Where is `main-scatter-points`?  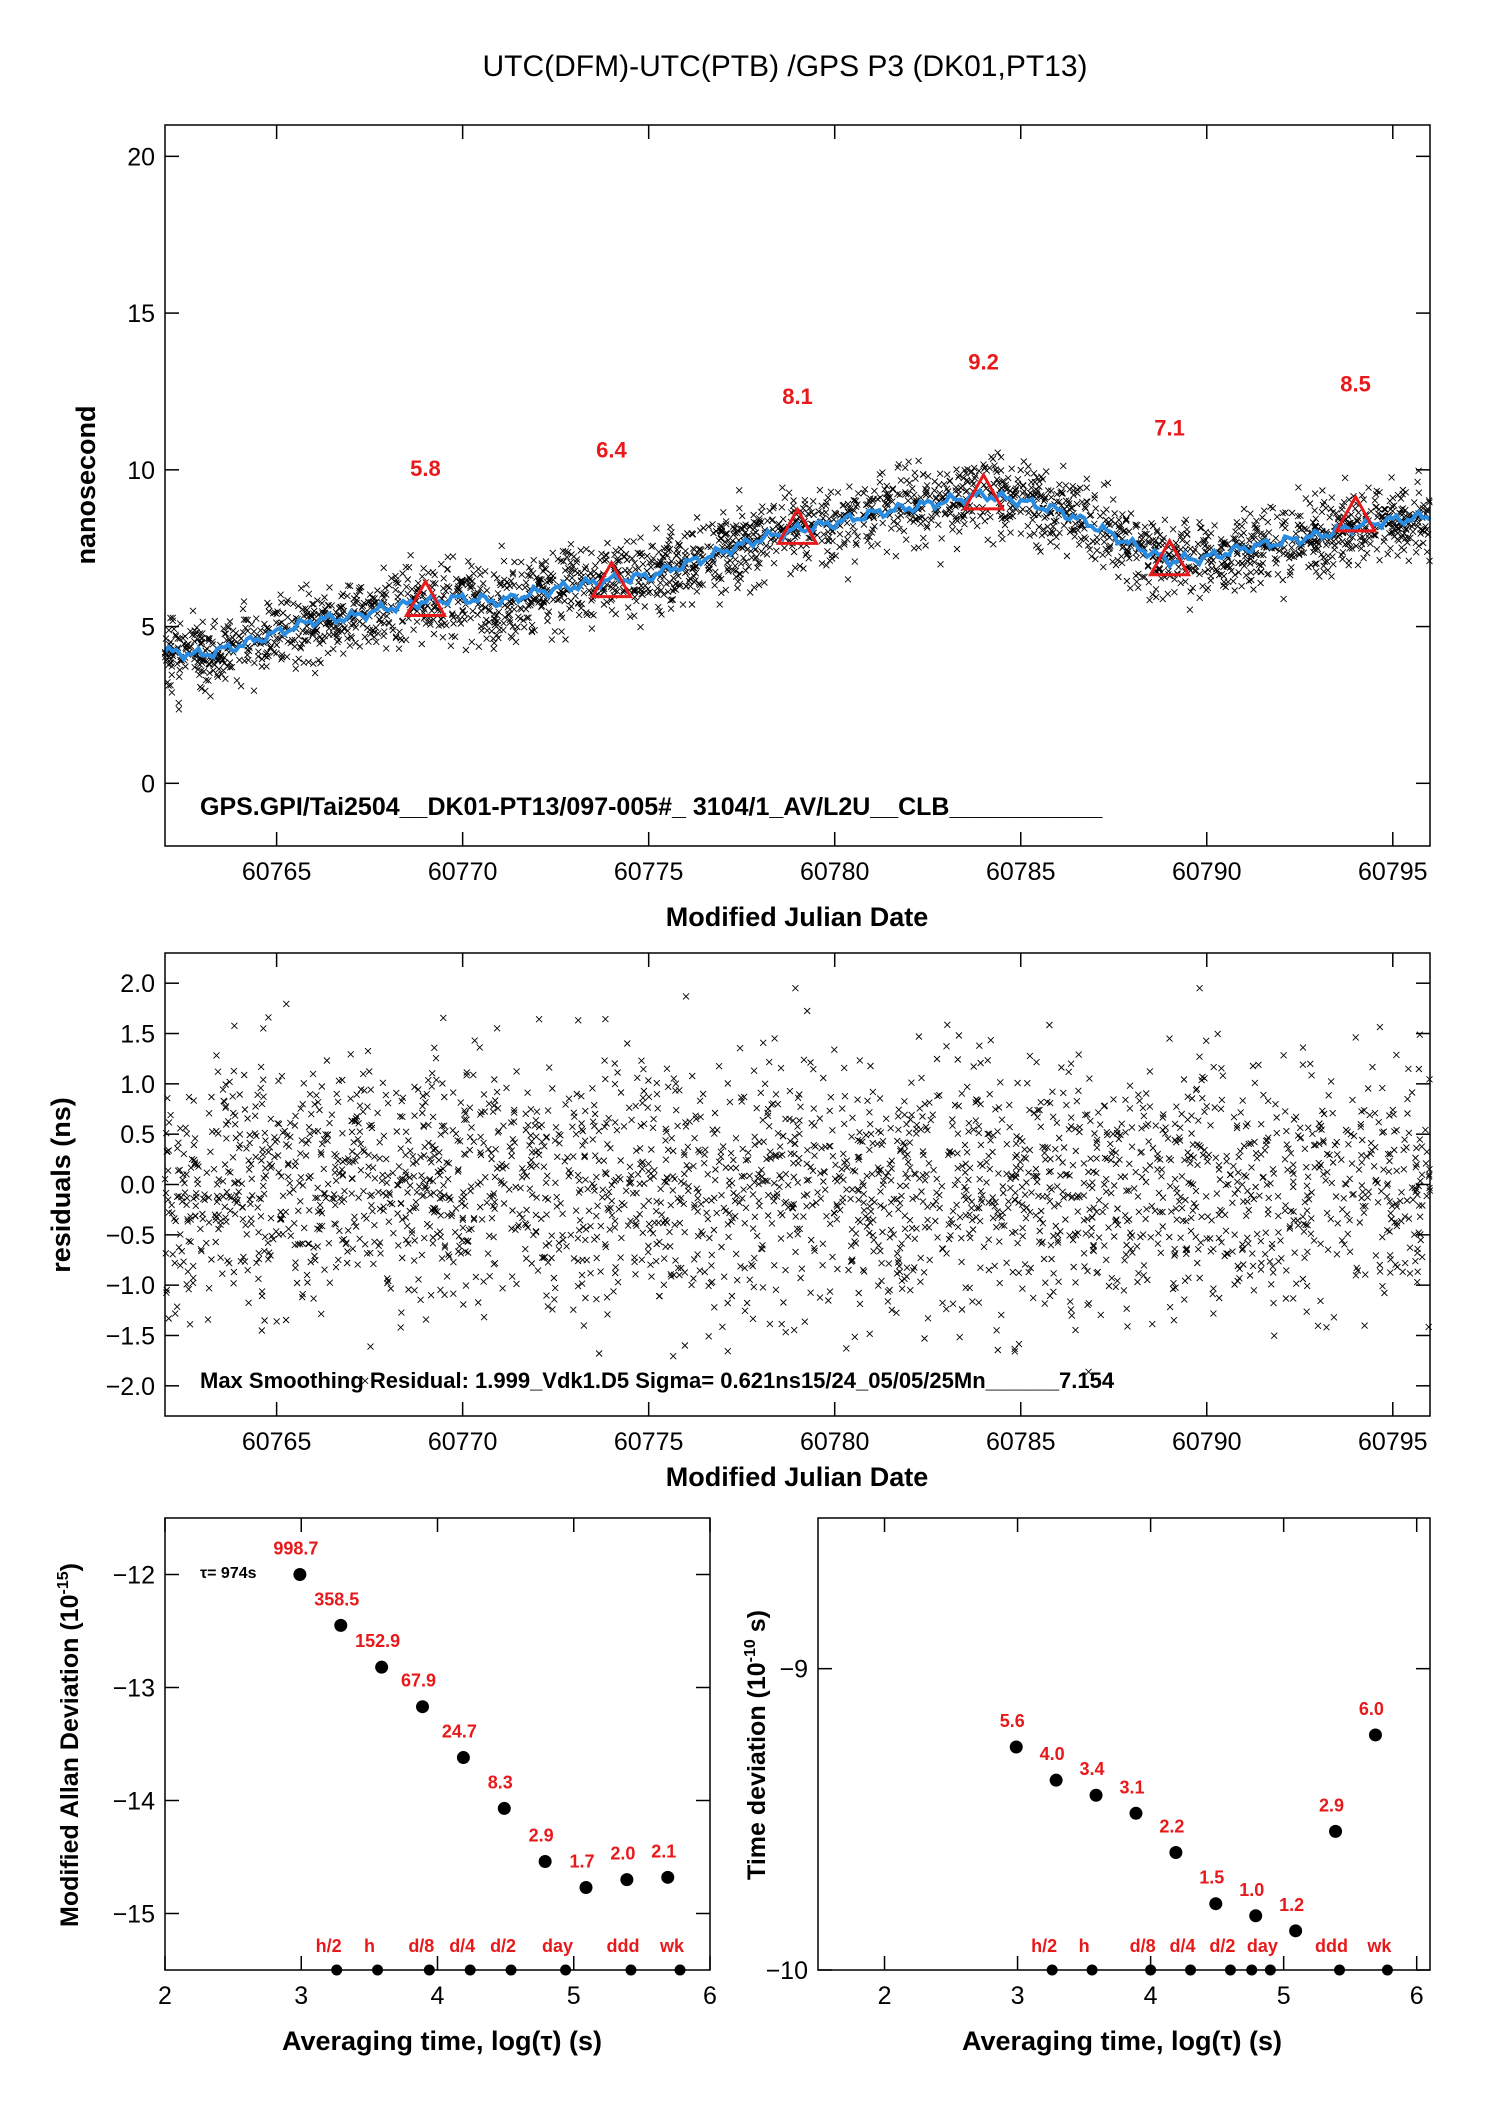
main-scatter-points is located at coordinates (797, 581).